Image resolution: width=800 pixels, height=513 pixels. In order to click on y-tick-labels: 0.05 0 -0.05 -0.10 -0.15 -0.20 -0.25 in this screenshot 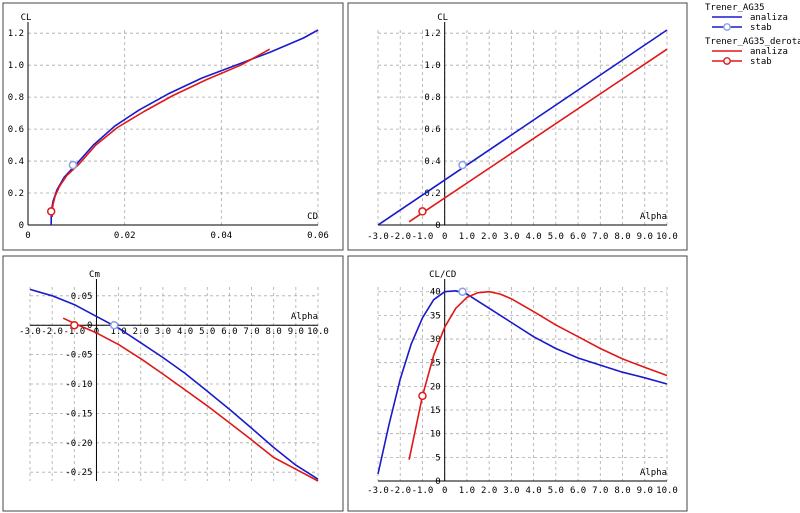, I will do `click(78, 385)`.